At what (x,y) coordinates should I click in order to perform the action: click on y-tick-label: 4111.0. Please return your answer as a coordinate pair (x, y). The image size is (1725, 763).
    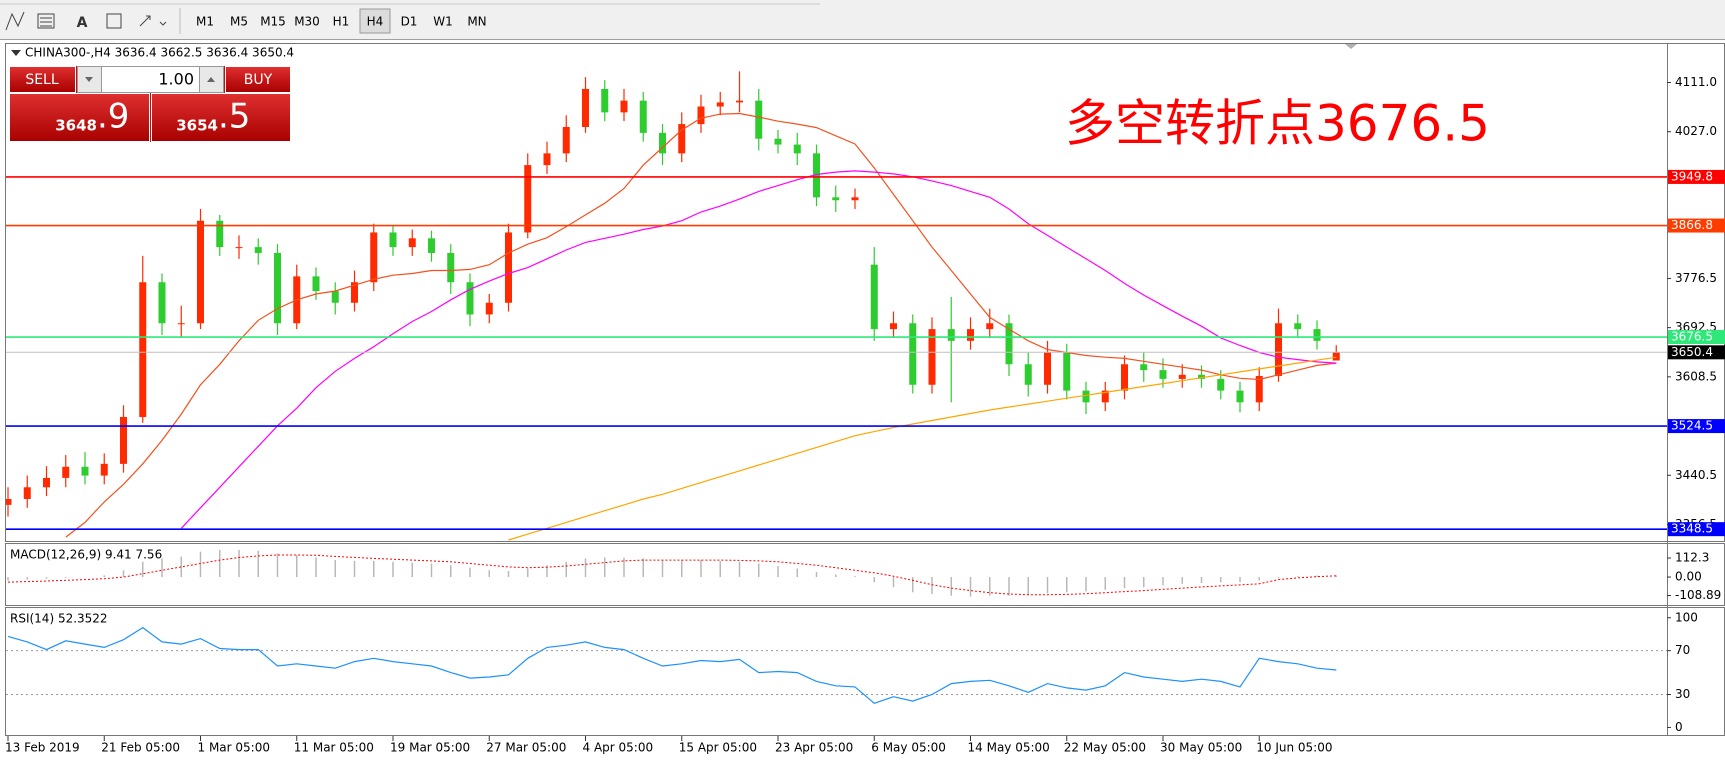
    Looking at the image, I should click on (1696, 82).